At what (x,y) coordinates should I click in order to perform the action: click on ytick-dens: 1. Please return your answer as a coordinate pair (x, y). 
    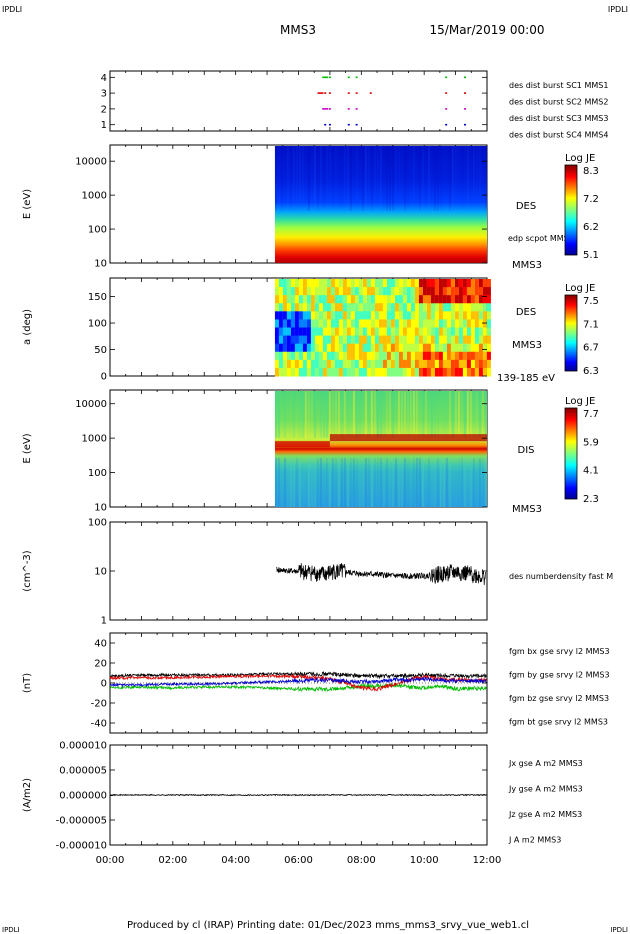
    Looking at the image, I should click on (104, 621).